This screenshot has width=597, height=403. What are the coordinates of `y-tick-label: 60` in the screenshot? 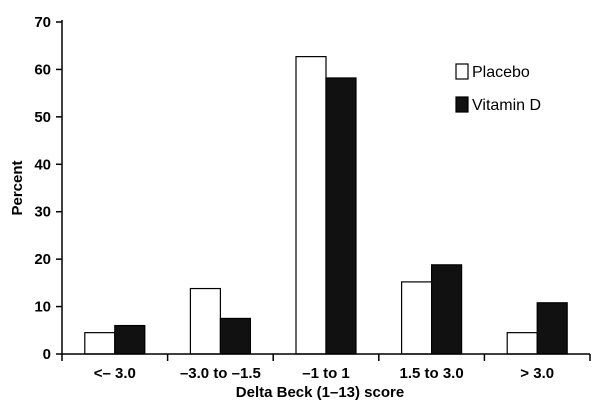 It's located at (42, 69).